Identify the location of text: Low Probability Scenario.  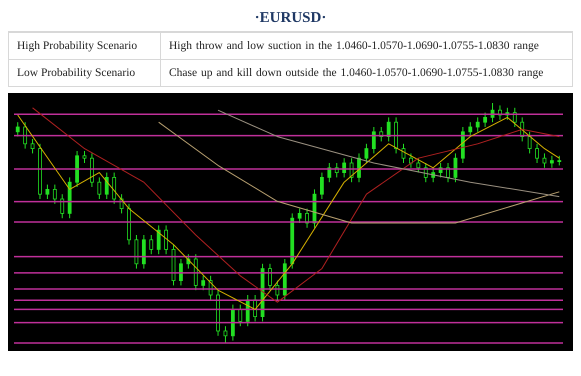
(84, 73).